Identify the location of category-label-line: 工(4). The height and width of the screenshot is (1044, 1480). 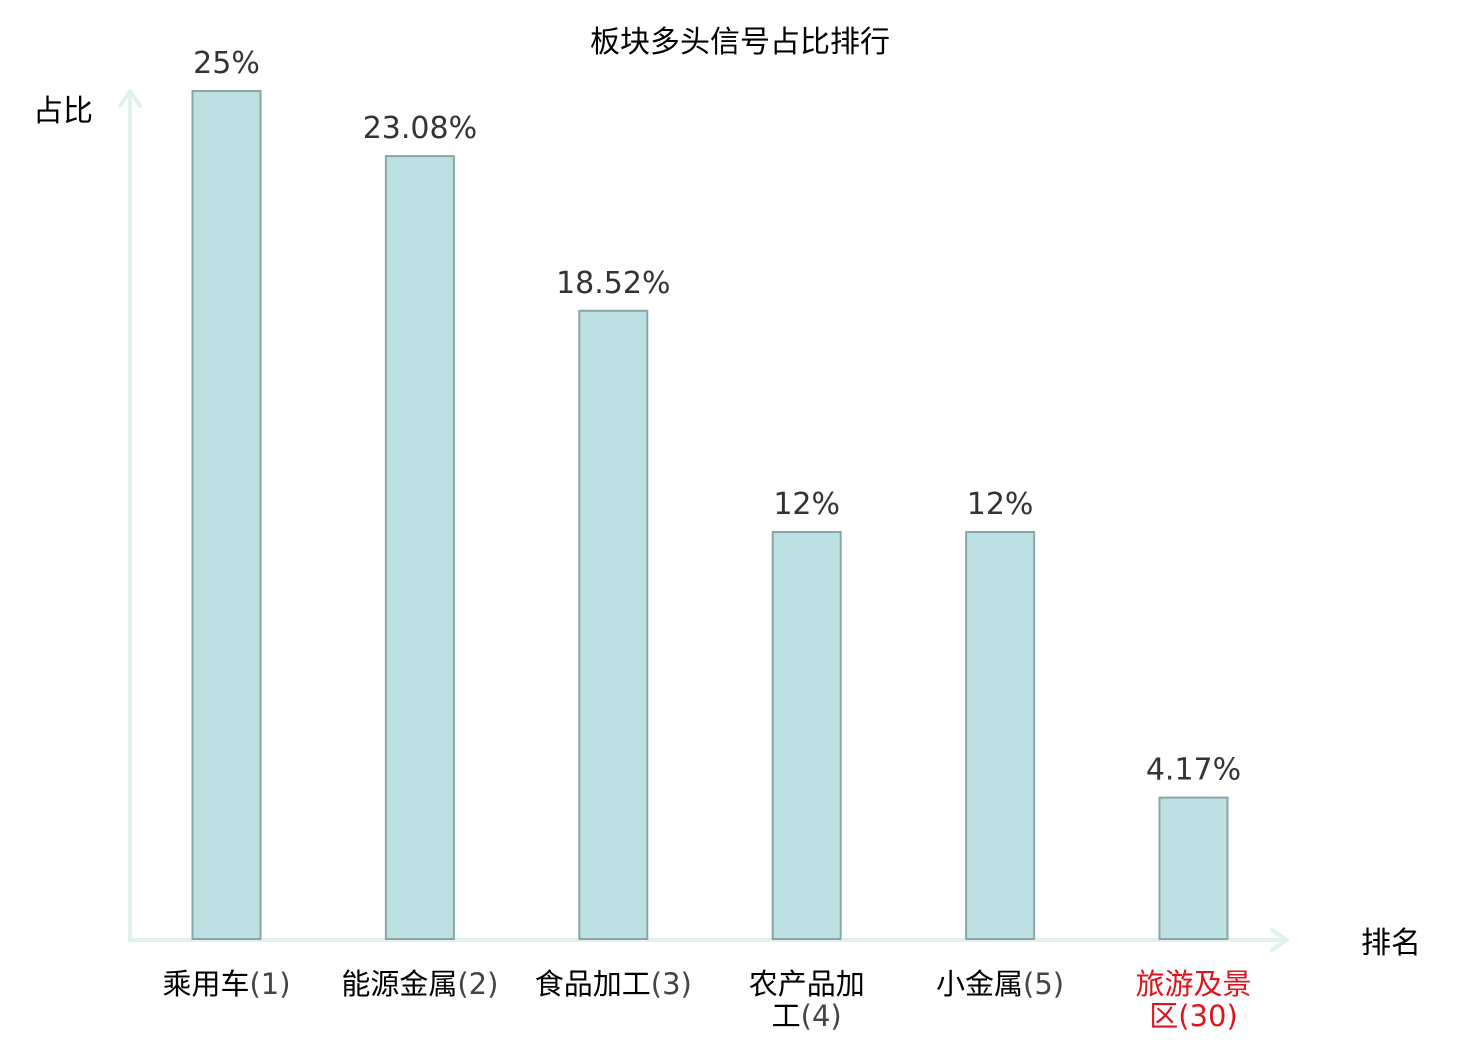
(807, 1016).